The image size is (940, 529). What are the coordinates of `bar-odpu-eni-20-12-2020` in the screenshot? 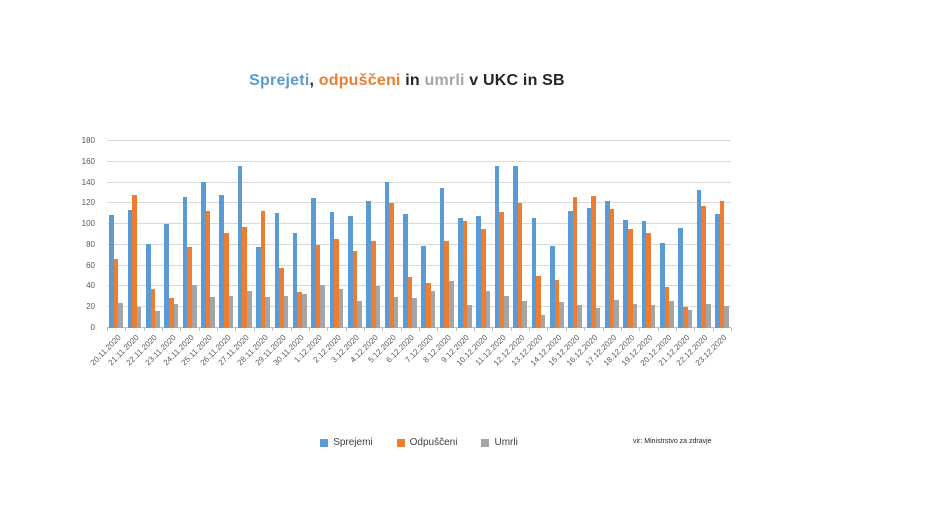 It's located at (667, 307).